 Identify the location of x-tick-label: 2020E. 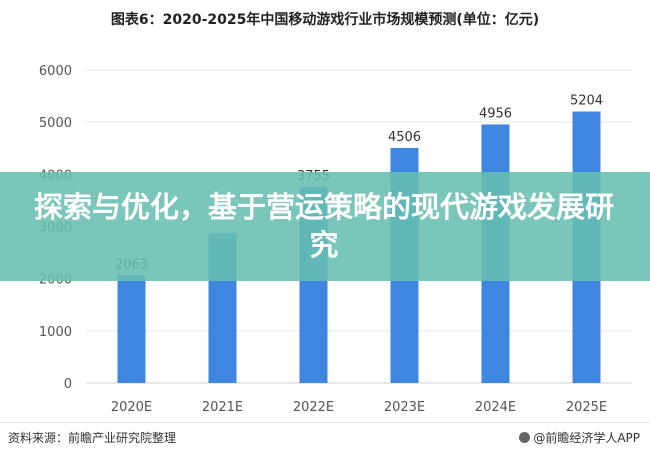
(131, 407).